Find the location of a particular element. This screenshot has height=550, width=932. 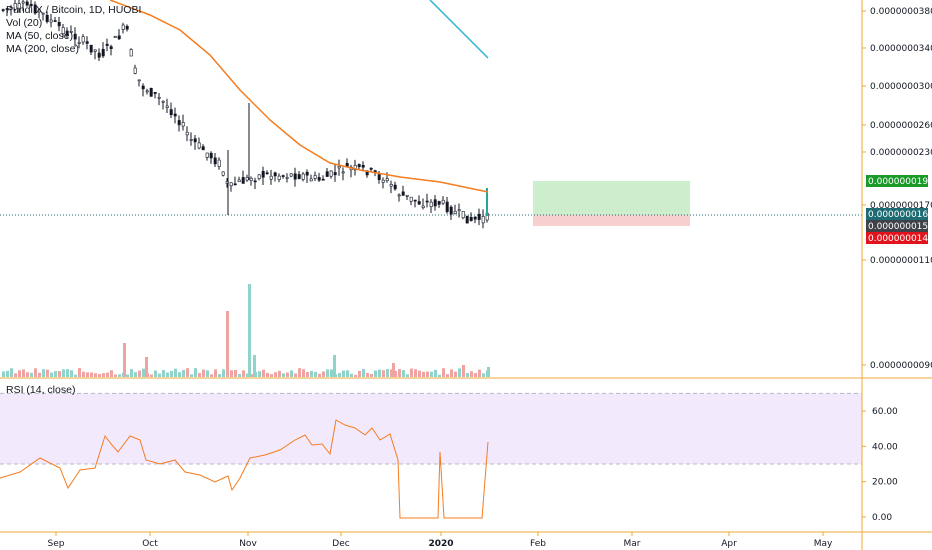

legend-ma200: MA (200, close) is located at coordinates (42, 49).